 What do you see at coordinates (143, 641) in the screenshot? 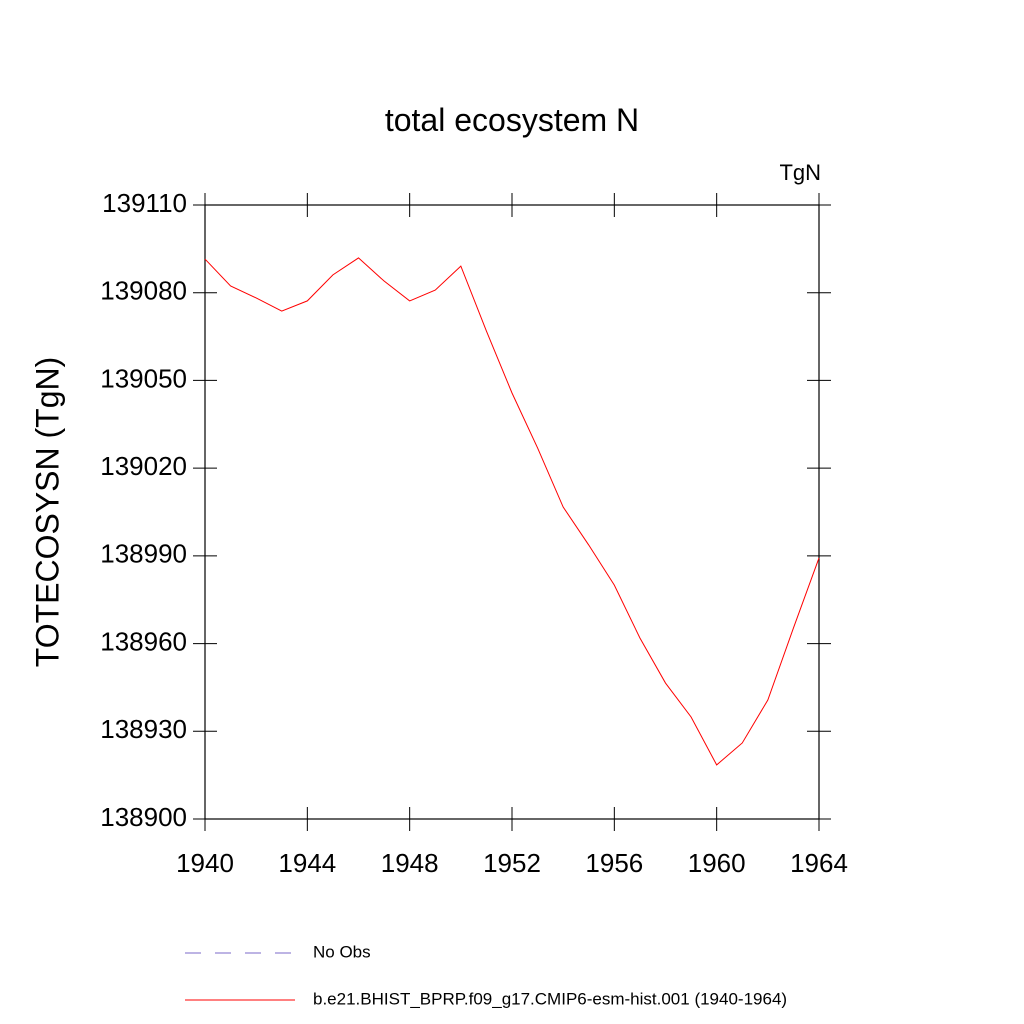
I see `y-tick-label: 138960` at bounding box center [143, 641].